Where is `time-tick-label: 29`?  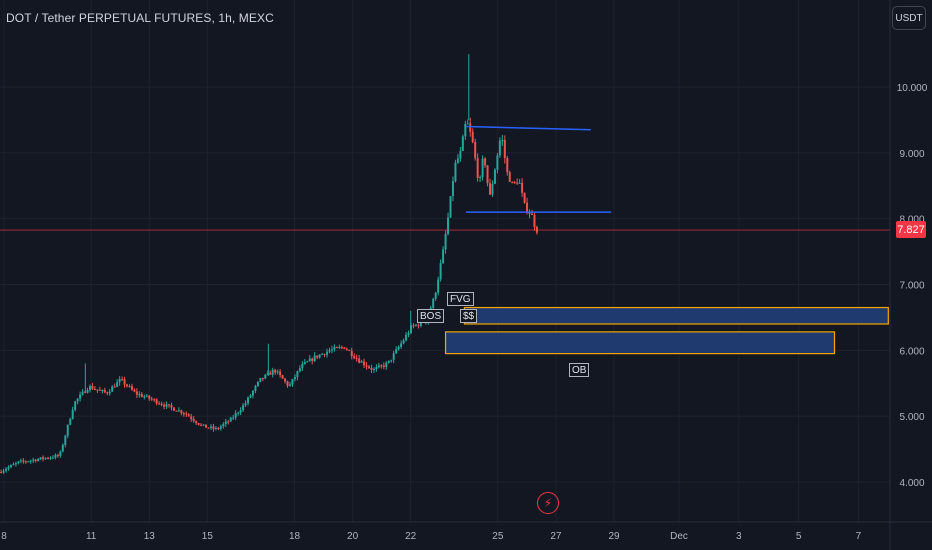 time-tick-label: 29 is located at coordinates (614, 536).